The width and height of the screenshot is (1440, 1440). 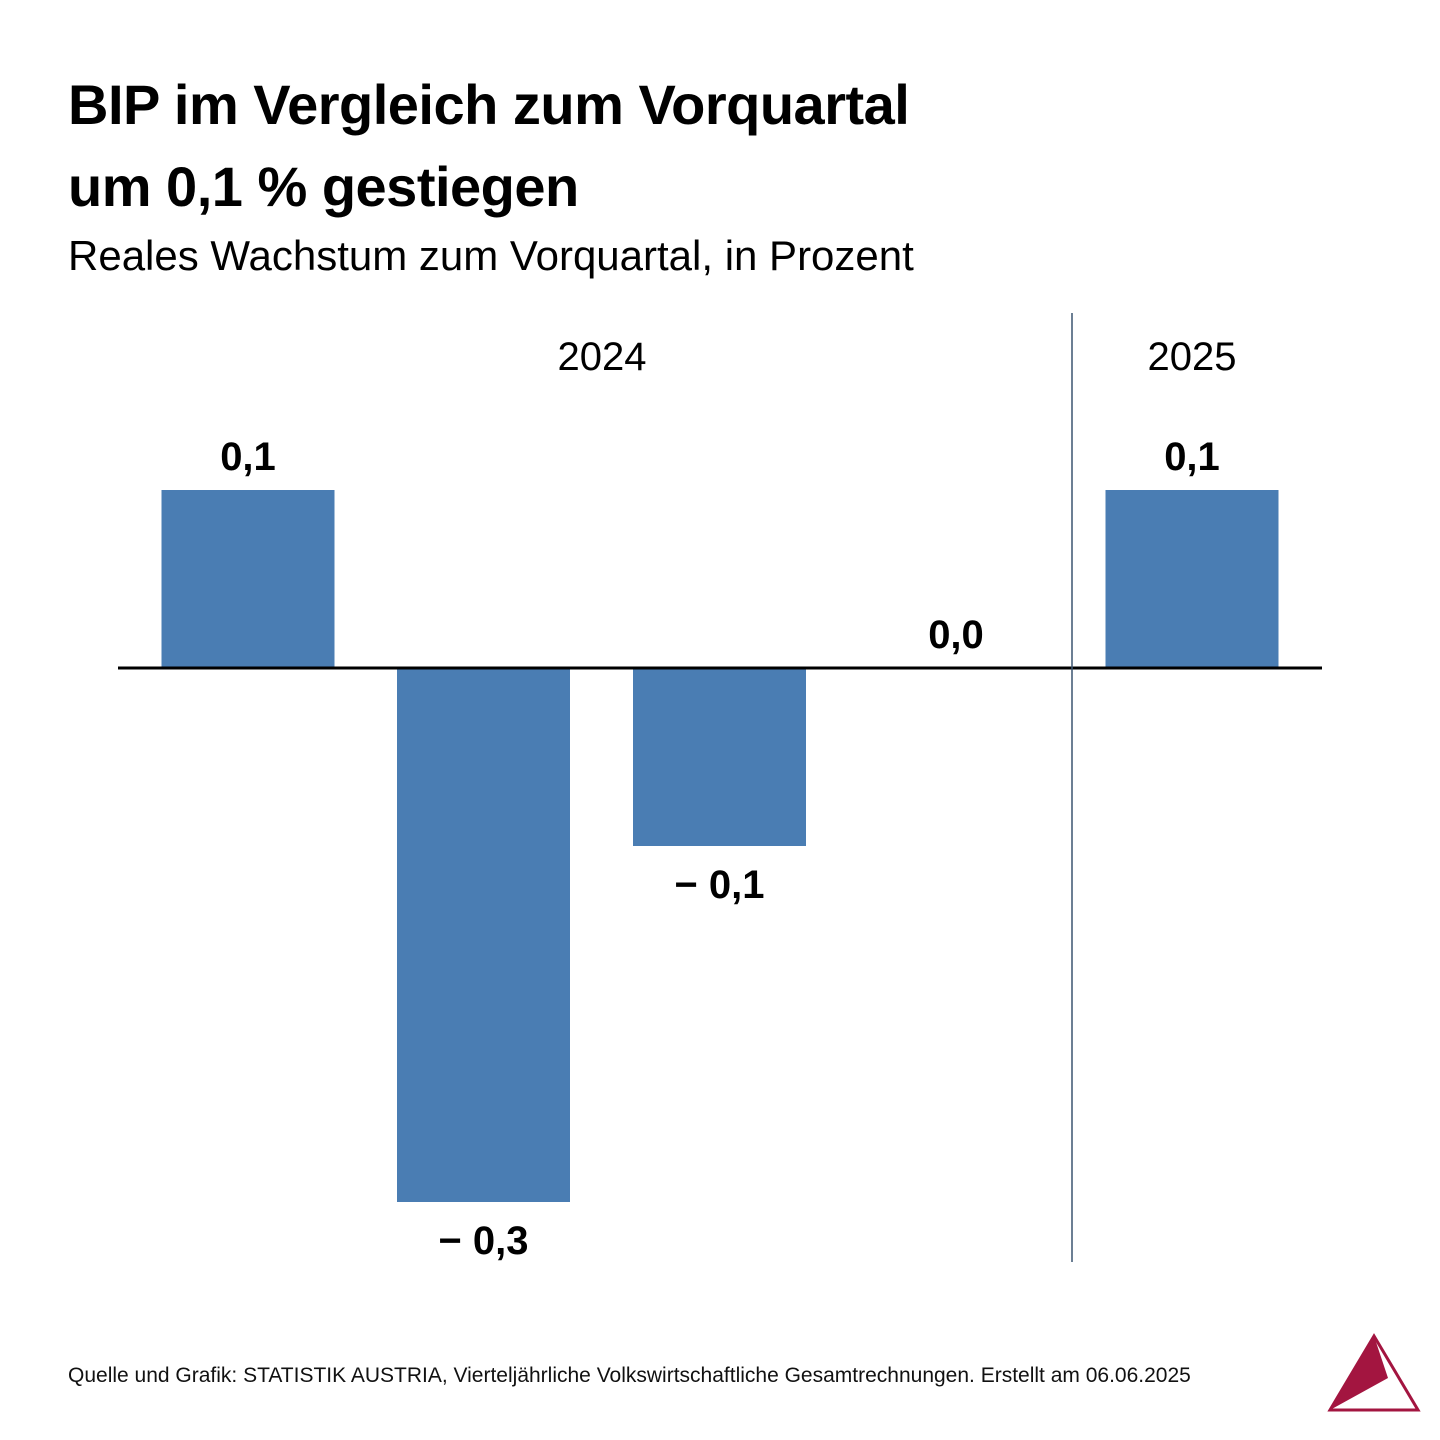 I want to click on value-label-3: − 0,1, so click(x=719, y=885).